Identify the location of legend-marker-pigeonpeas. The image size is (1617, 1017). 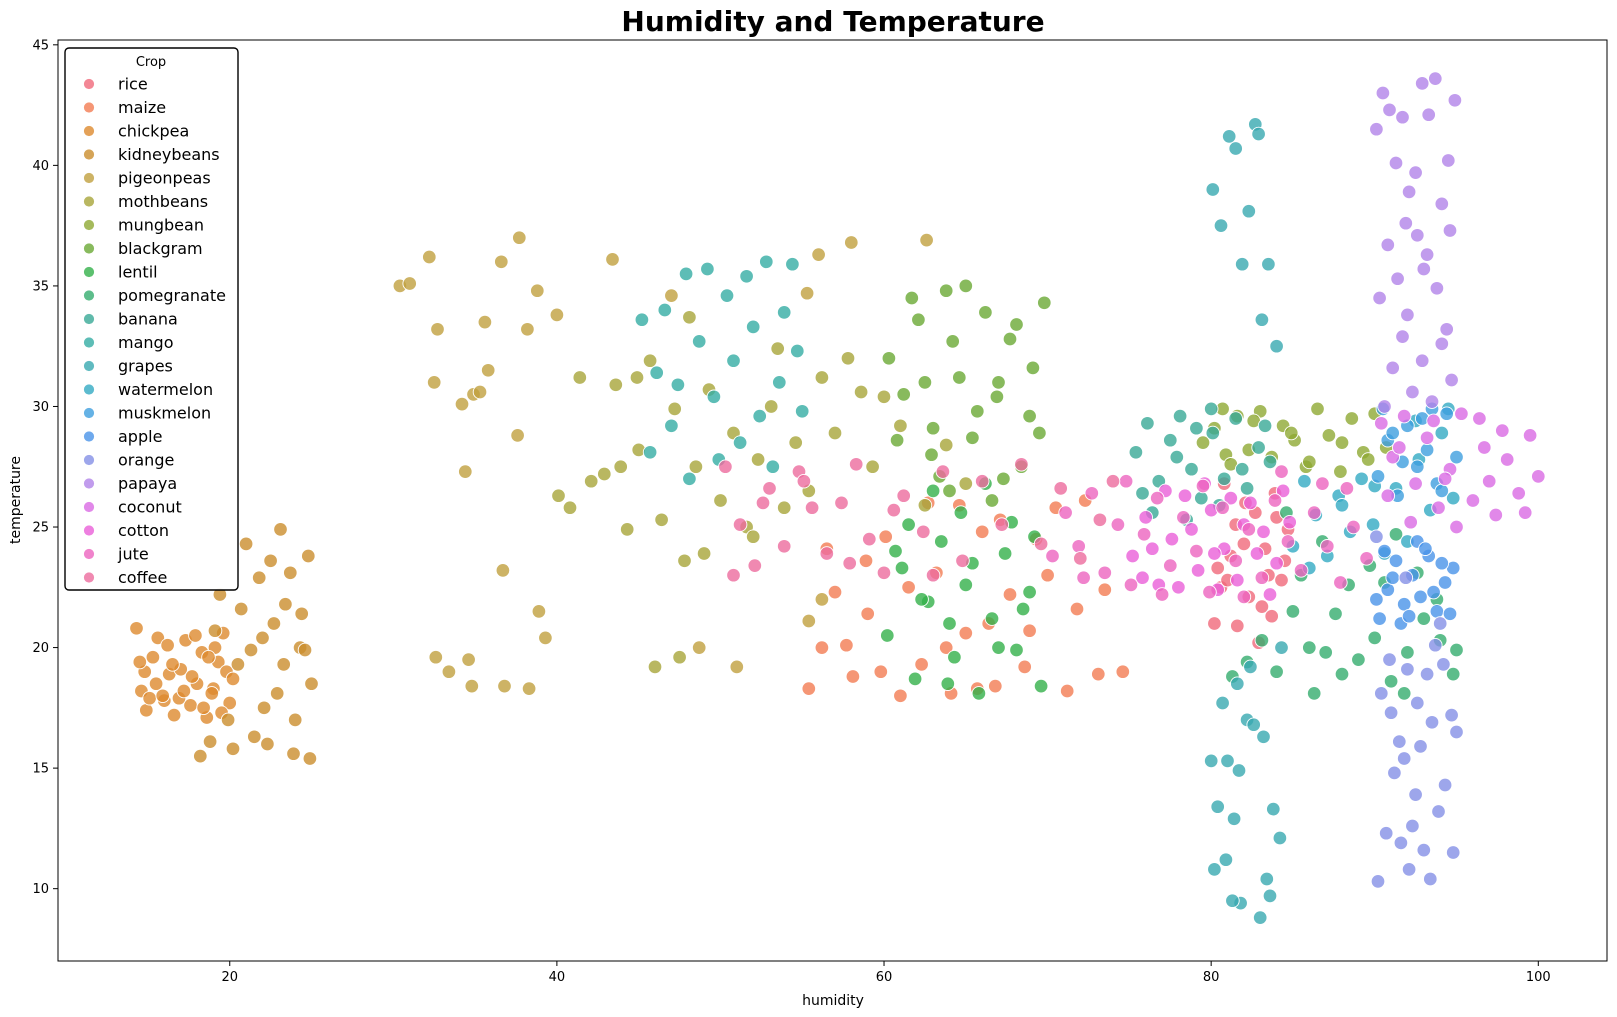
(89, 178).